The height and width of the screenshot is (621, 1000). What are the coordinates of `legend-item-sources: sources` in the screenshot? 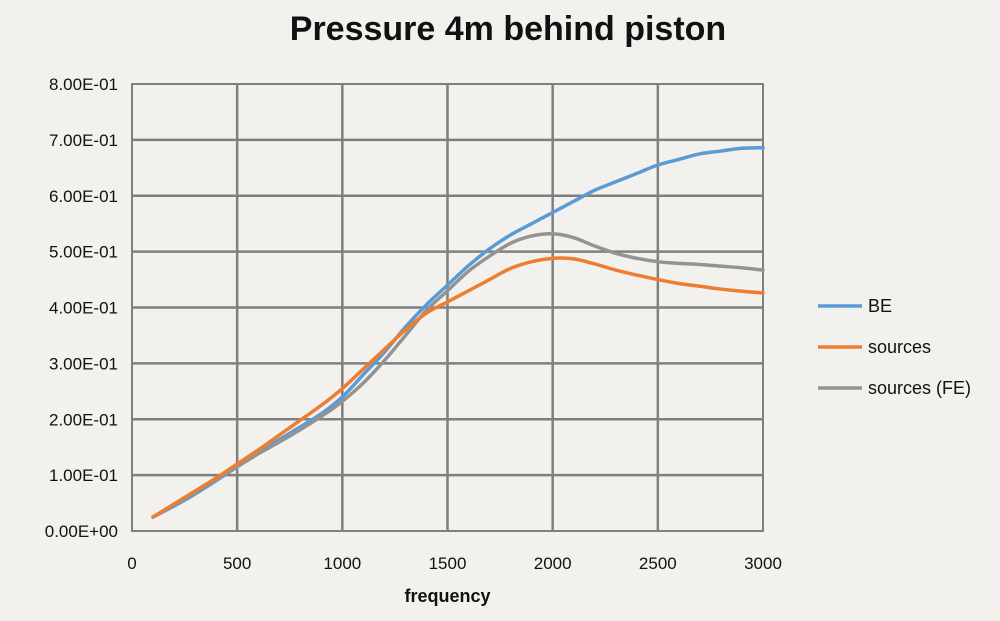 It's located at (874, 347).